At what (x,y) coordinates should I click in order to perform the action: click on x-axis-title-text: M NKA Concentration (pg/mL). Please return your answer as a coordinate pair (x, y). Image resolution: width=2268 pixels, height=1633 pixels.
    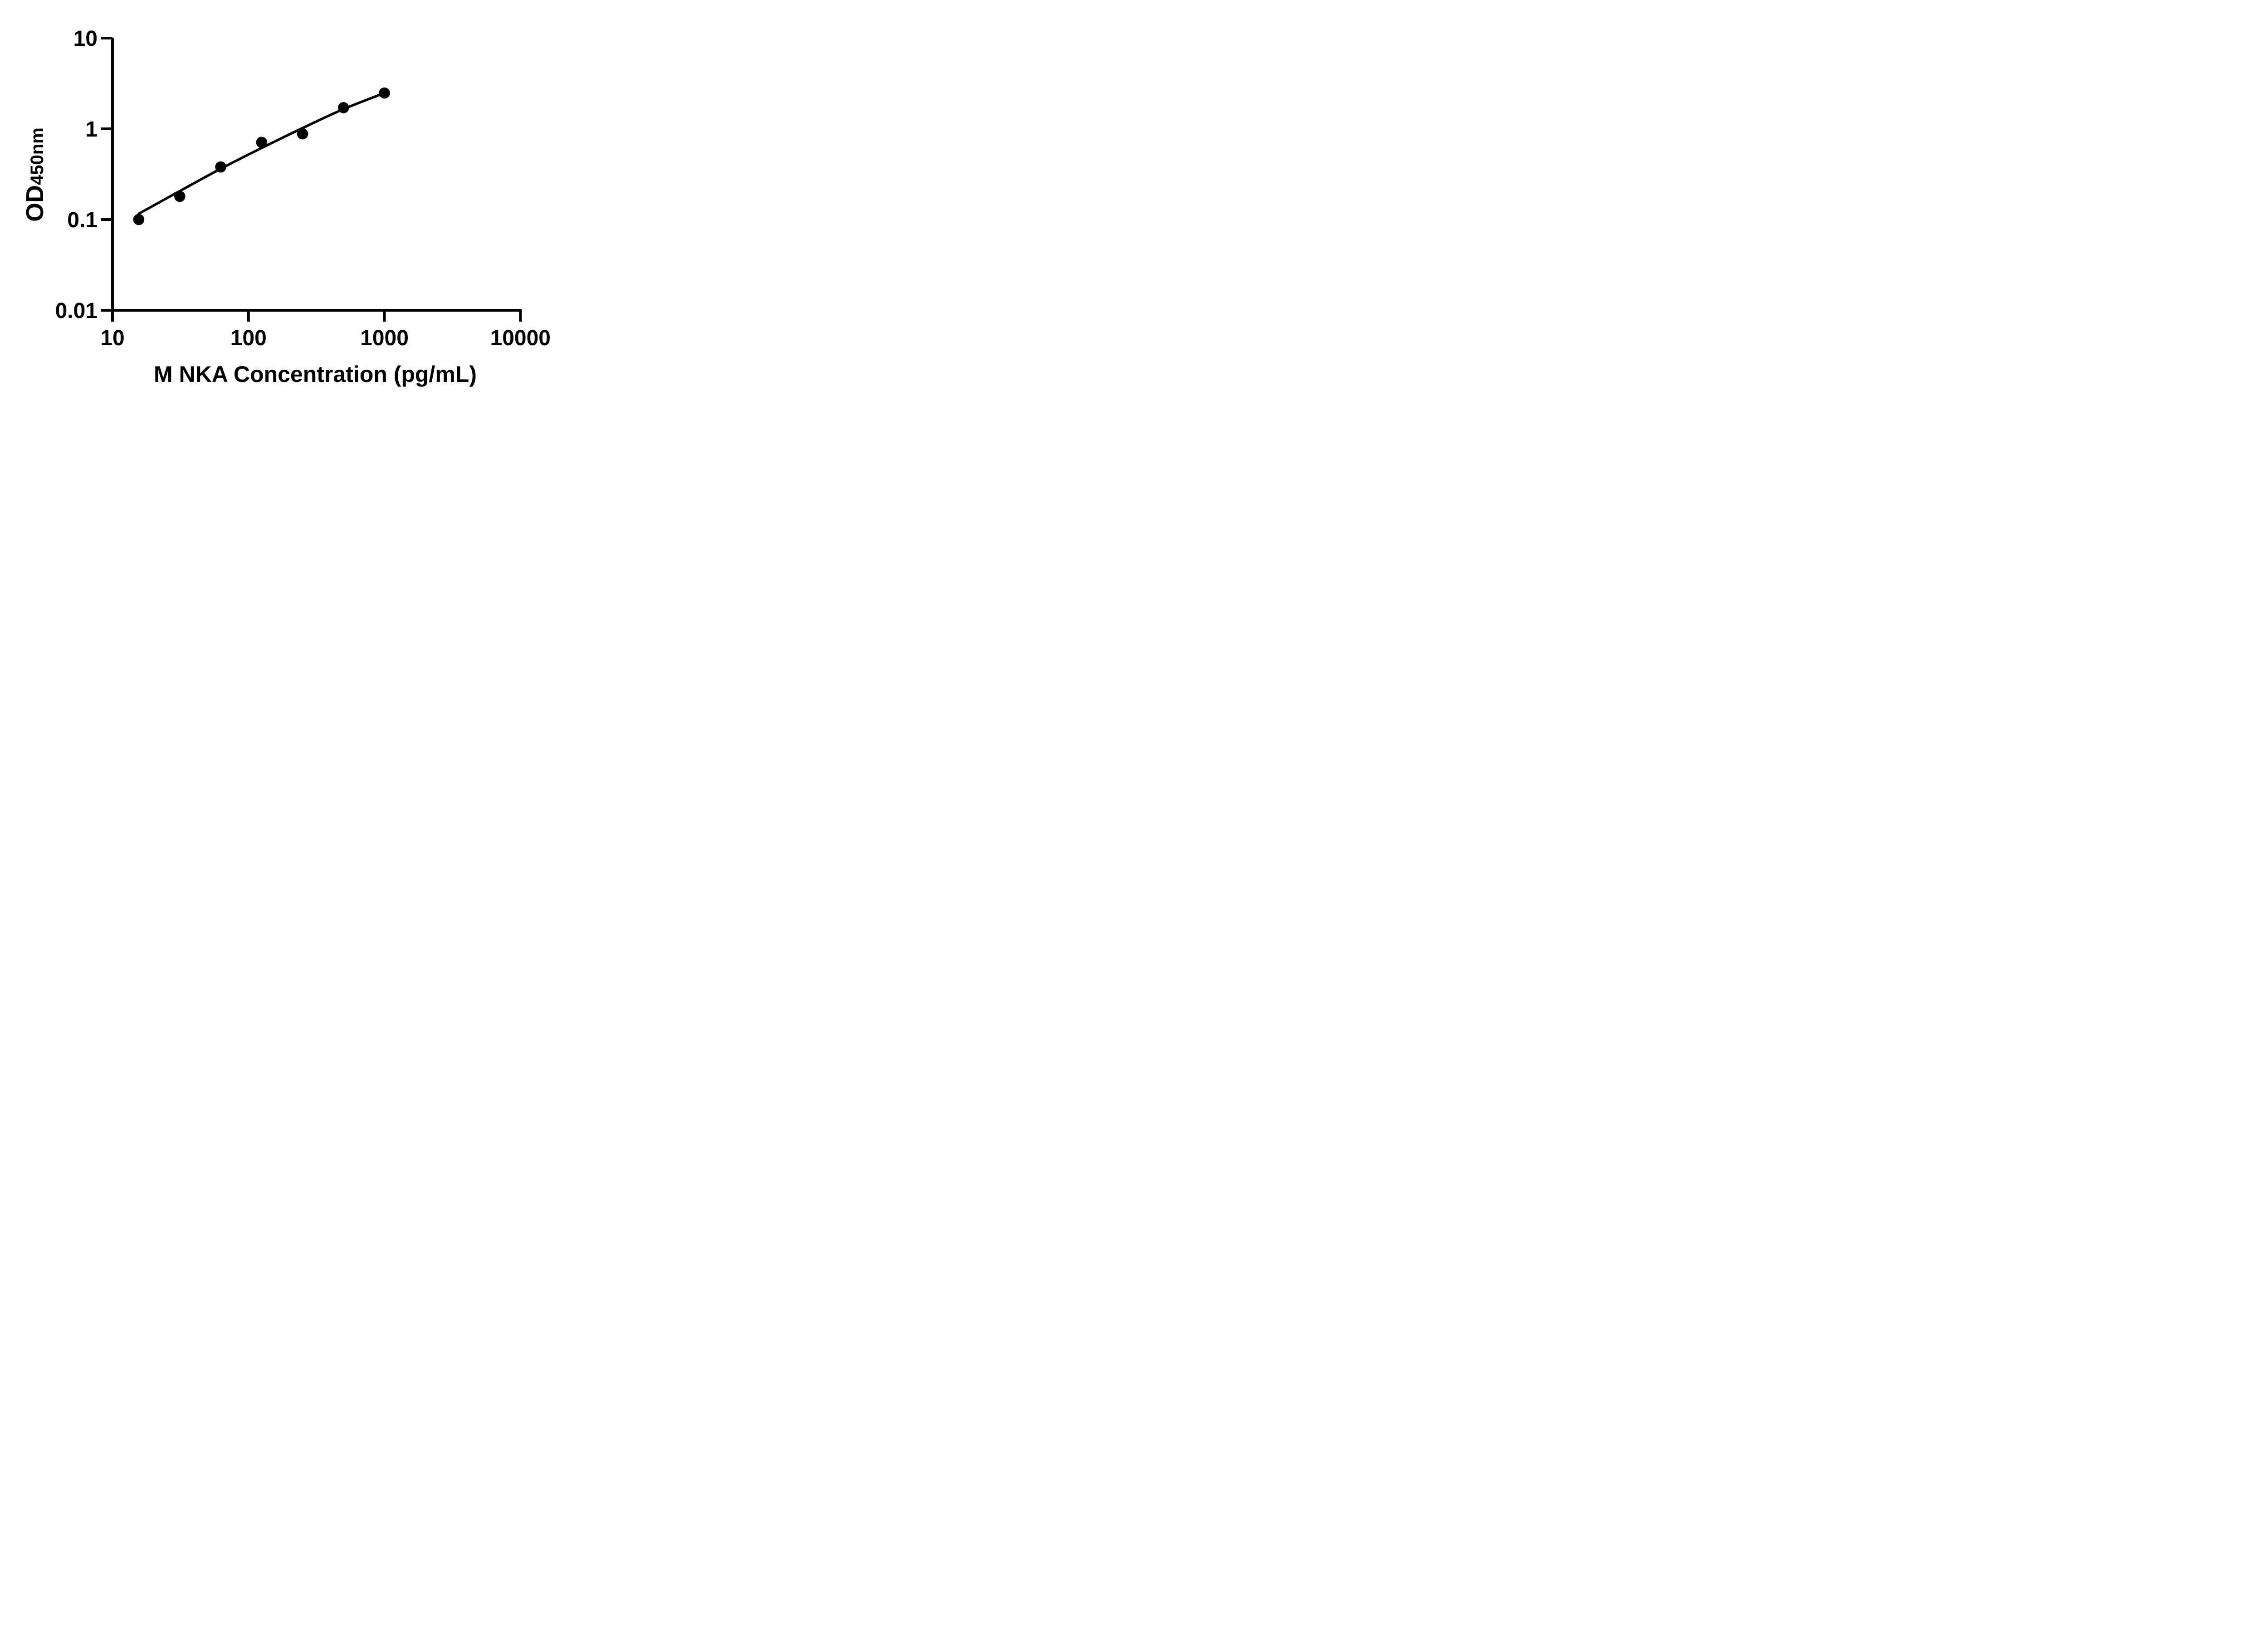
    Looking at the image, I should click on (316, 374).